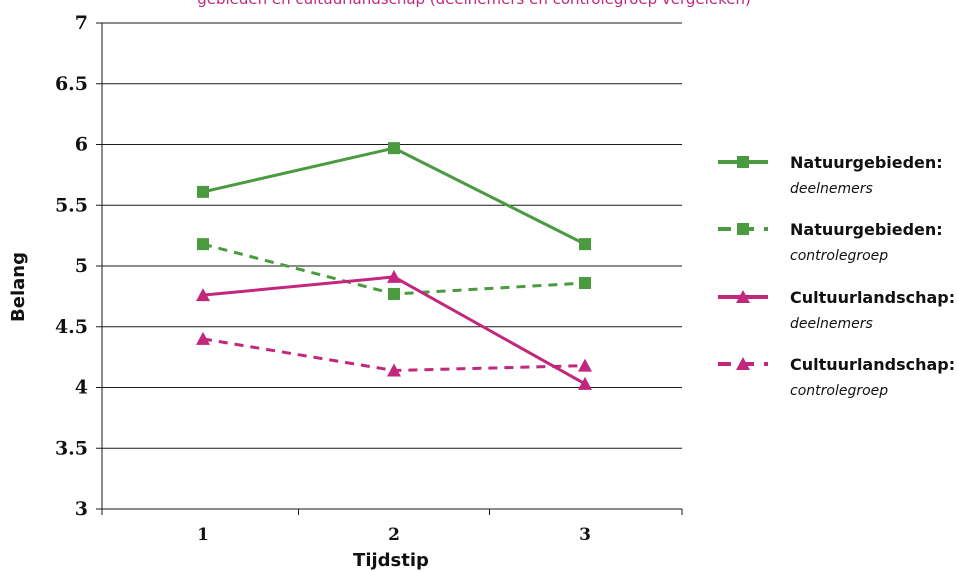 This screenshot has height=572, width=958. What do you see at coordinates (18, 287) in the screenshot?
I see `y-axis-label: Belang` at bounding box center [18, 287].